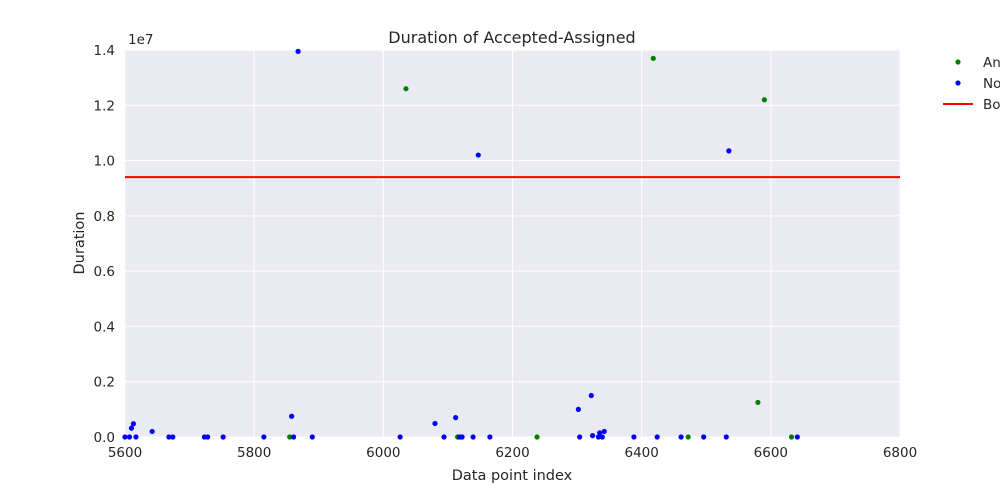 The width and height of the screenshot is (1000, 500). I want to click on y-tick-label: 0.0, so click(104, 438).